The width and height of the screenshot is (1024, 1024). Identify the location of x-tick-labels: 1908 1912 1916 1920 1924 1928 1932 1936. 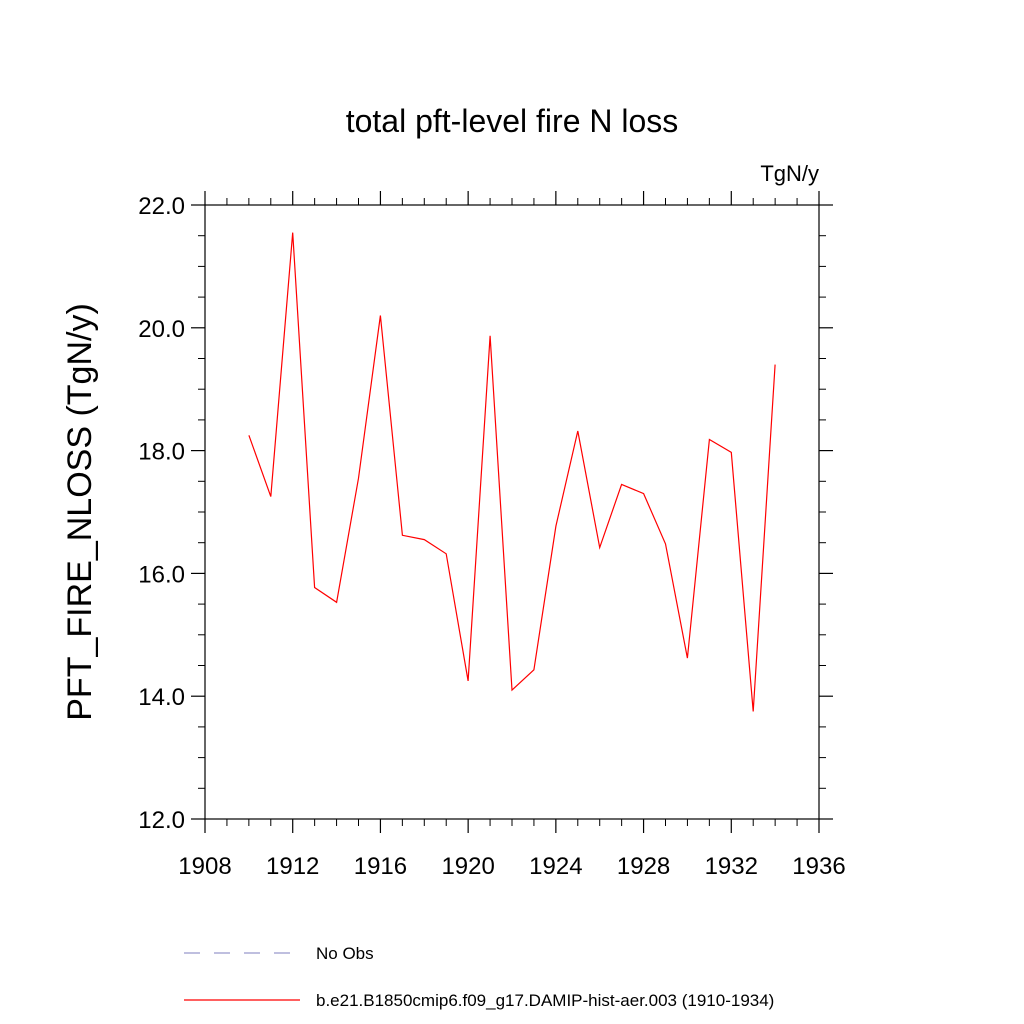
(511, 866).